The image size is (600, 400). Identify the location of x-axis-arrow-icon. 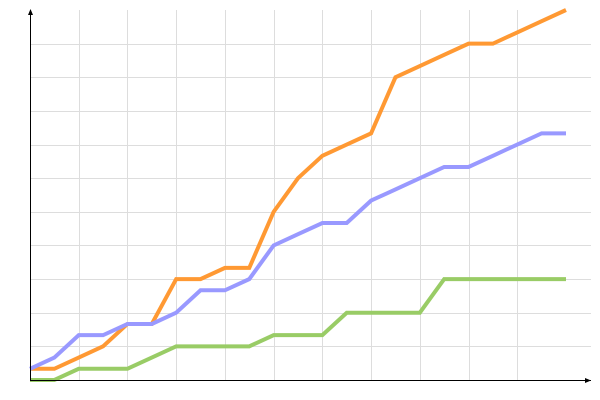
(588, 380).